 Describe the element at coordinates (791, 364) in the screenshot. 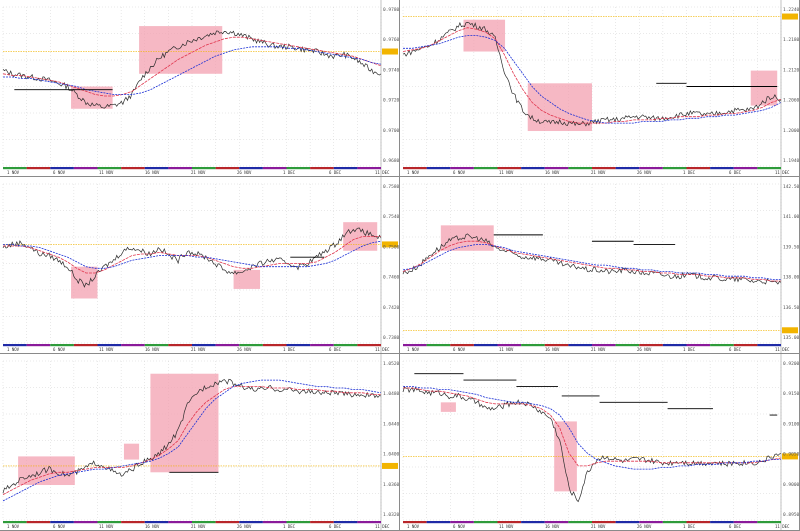

I see `y-tick-label: 0.9200` at that location.